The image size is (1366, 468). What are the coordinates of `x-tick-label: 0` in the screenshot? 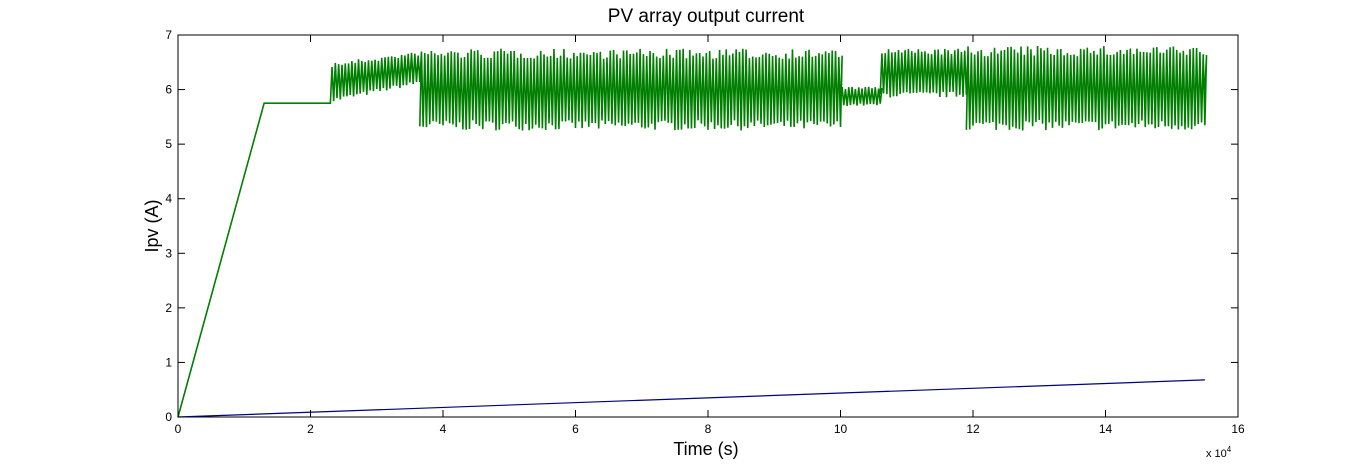 It's located at (178, 429).